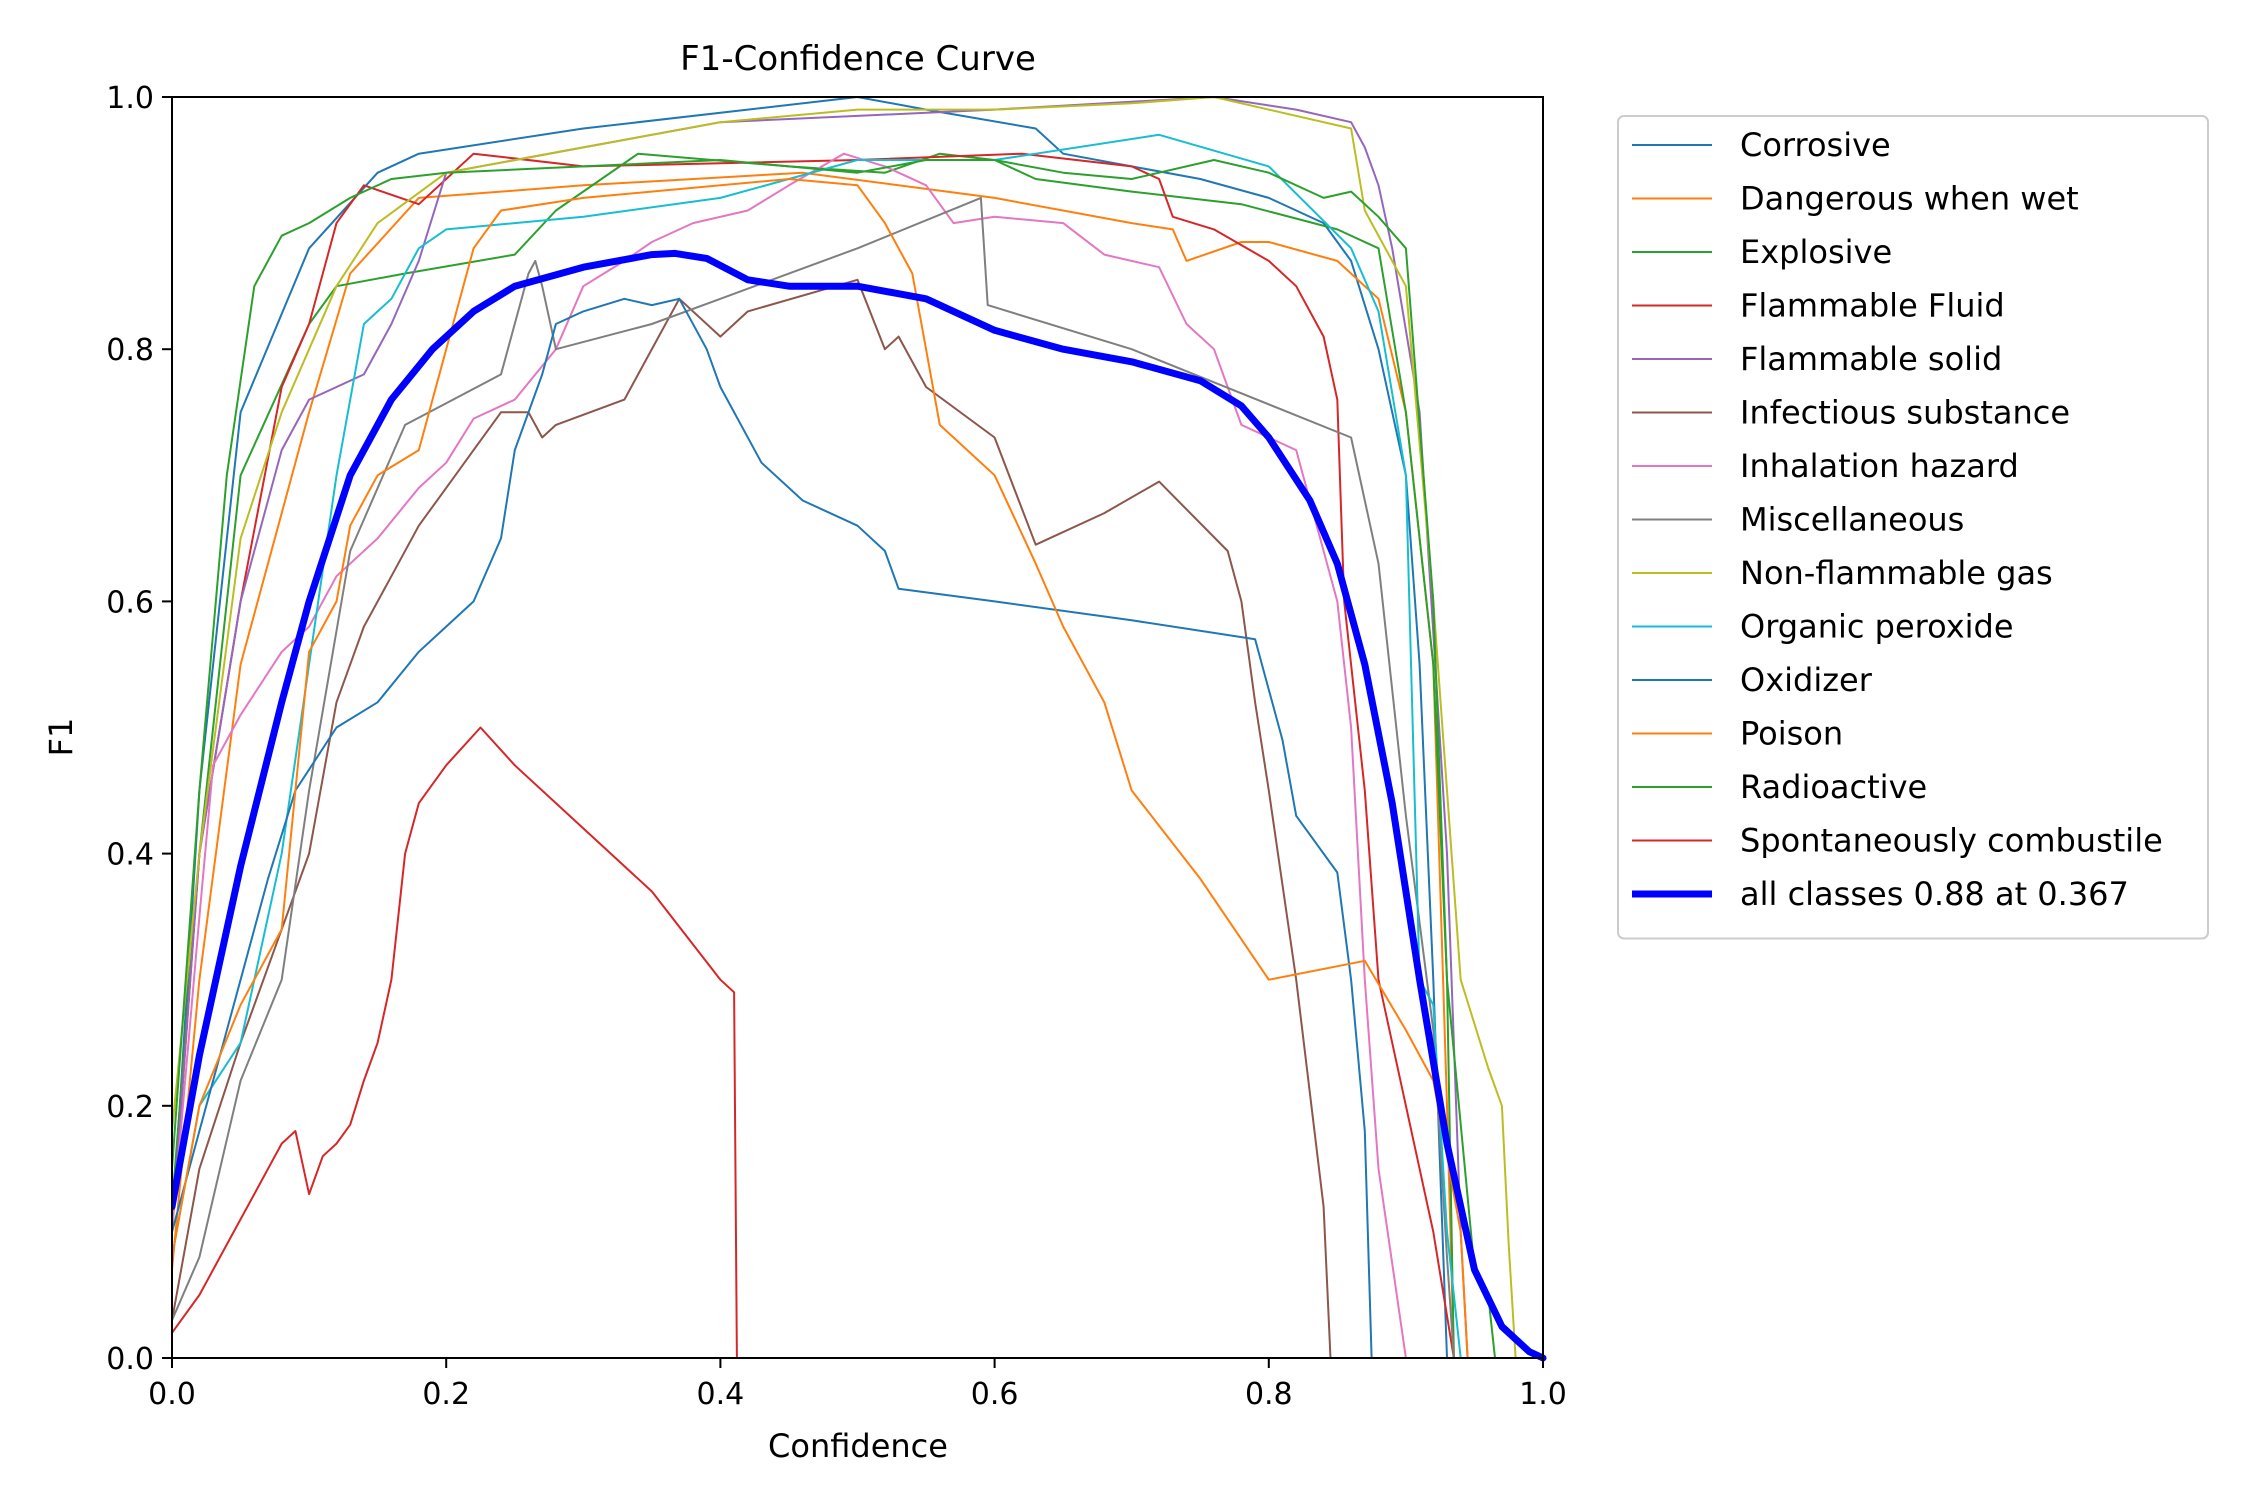 The height and width of the screenshot is (1500, 2250). I want to click on legend-label: Radioactive, so click(1833, 787).